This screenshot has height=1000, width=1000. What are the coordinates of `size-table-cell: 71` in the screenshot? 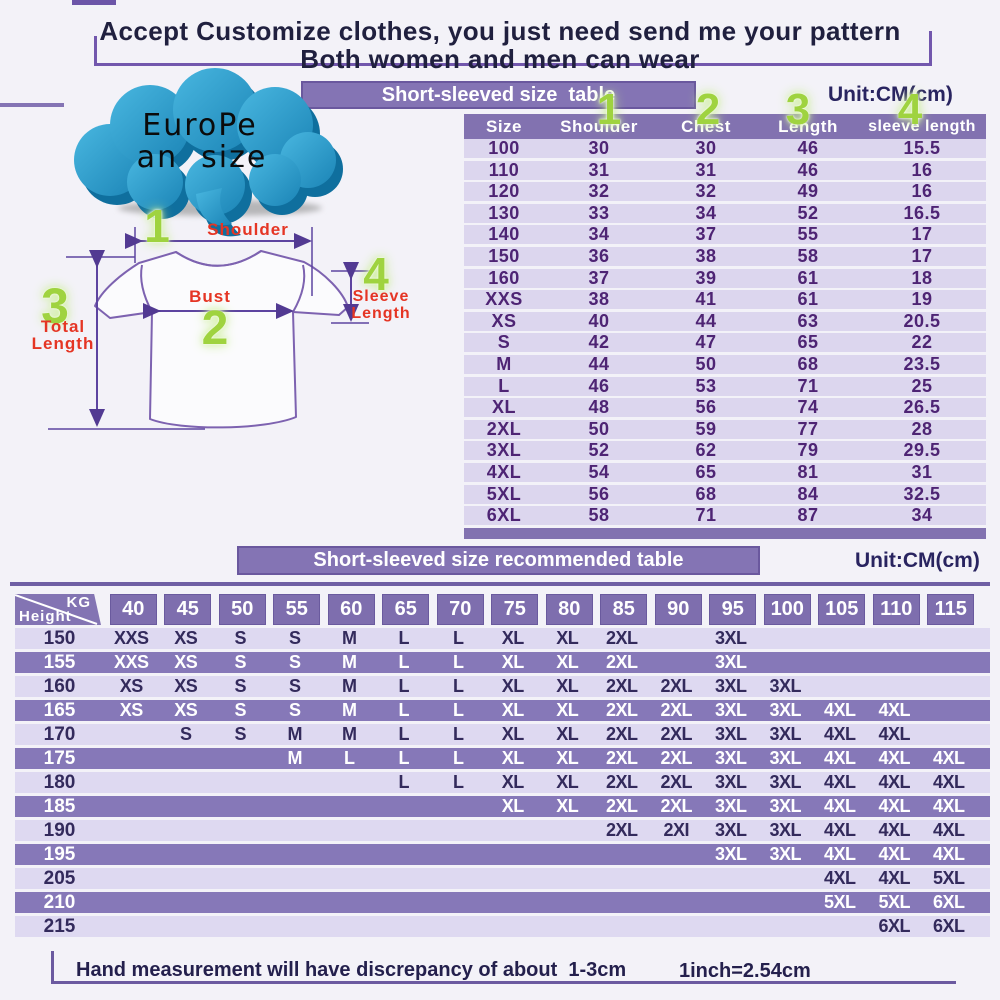 It's located at (808, 385).